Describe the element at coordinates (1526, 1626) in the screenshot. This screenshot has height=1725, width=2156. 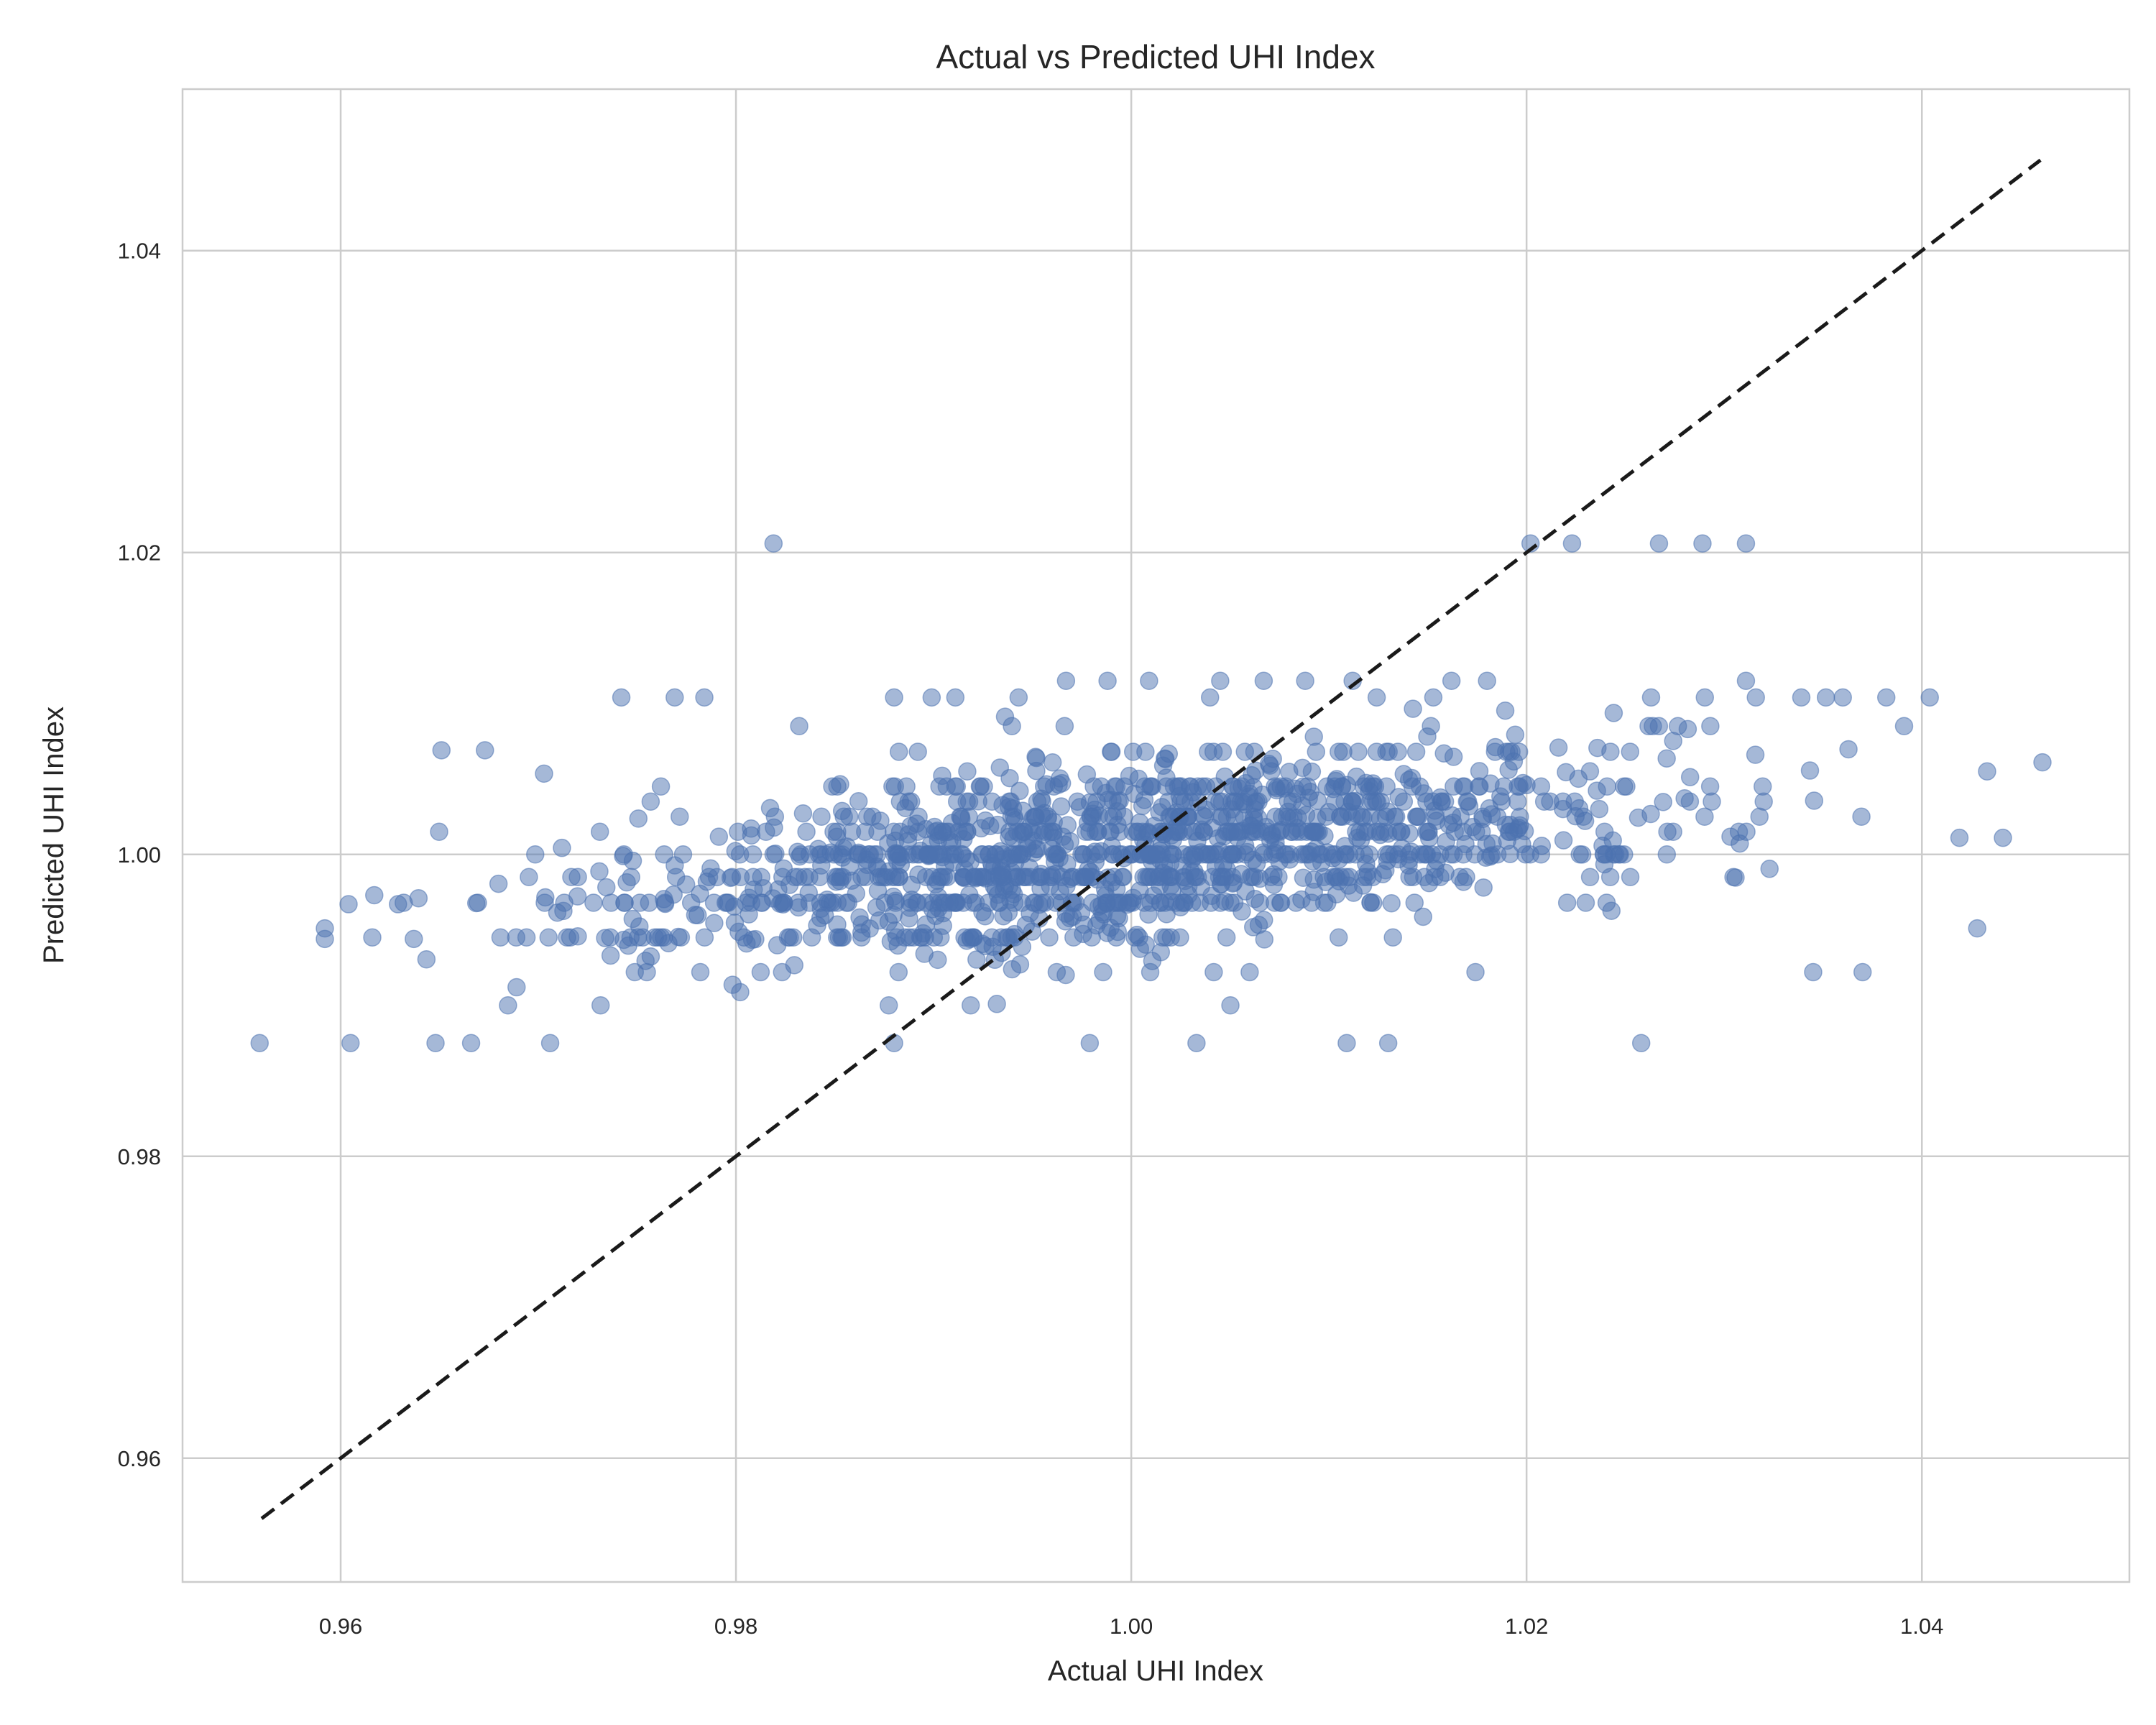
I see `x-tick-label: 1.02` at that location.